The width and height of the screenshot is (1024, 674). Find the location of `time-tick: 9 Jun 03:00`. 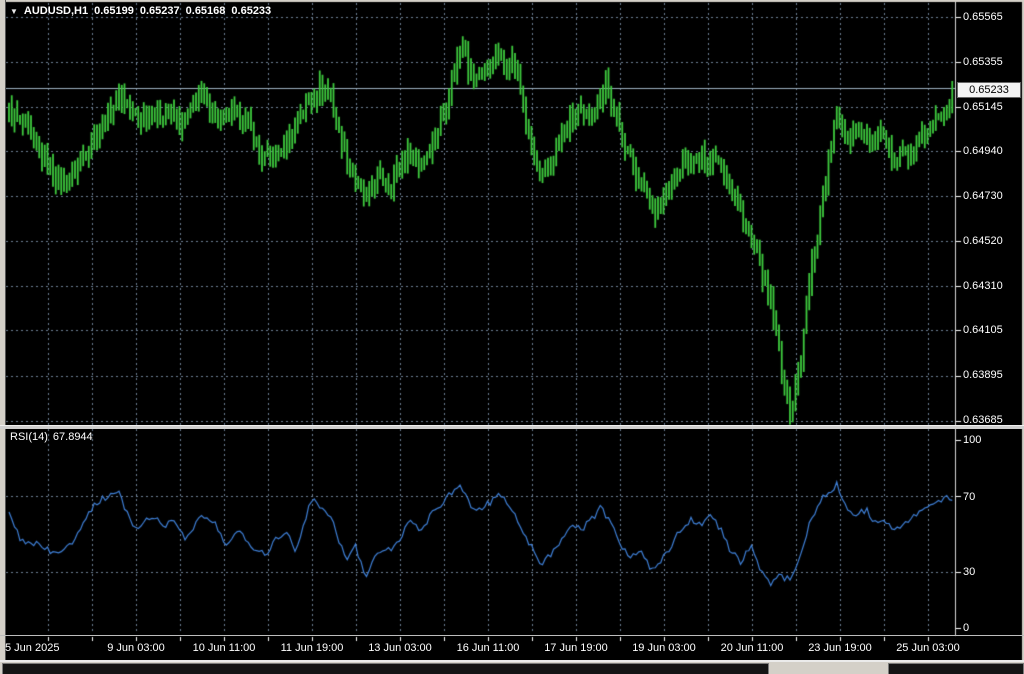

time-tick: 9 Jun 03:00 is located at coordinates (136, 648).